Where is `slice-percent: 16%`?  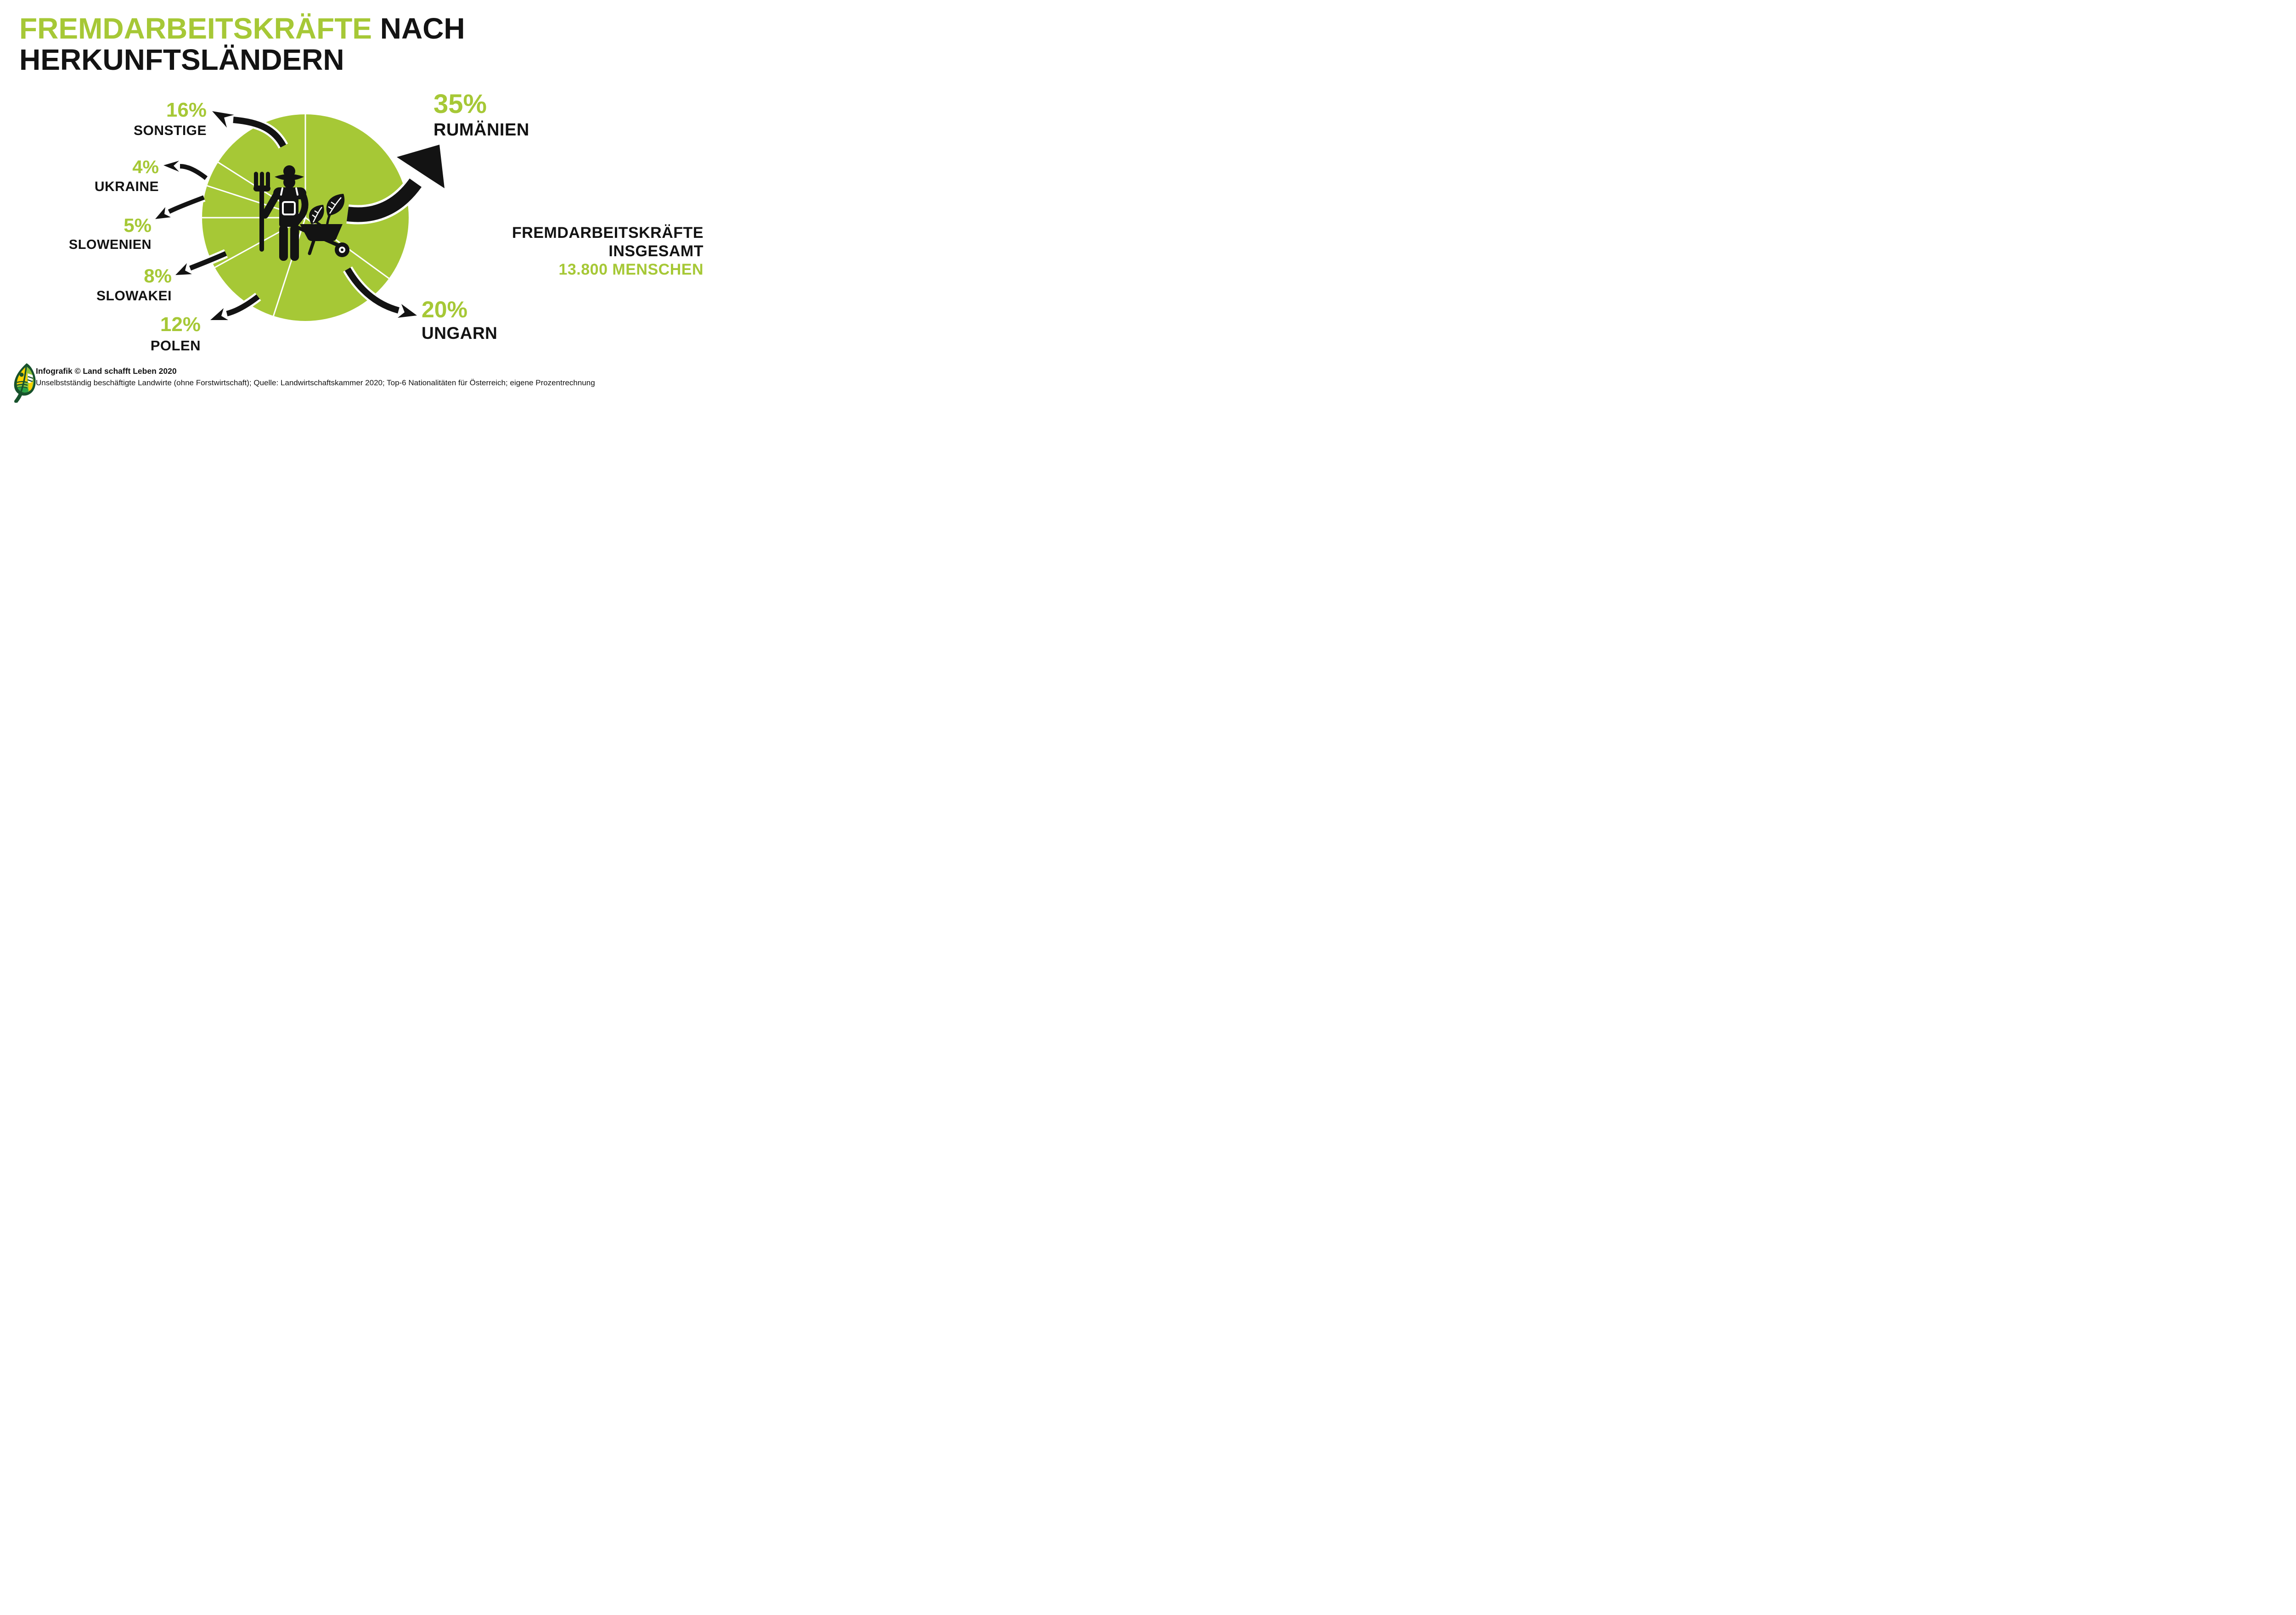
slice-percent: 16% is located at coordinates (186, 110).